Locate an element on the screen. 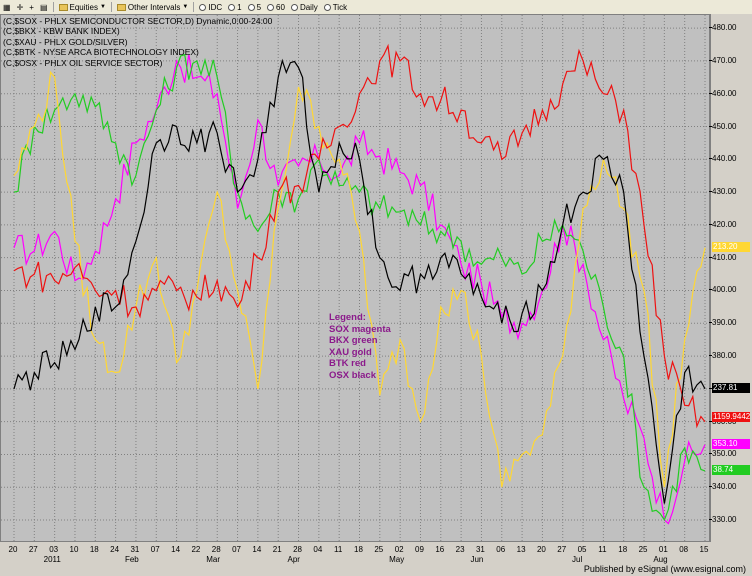  x-tick-label: 22 is located at coordinates (196, 549).